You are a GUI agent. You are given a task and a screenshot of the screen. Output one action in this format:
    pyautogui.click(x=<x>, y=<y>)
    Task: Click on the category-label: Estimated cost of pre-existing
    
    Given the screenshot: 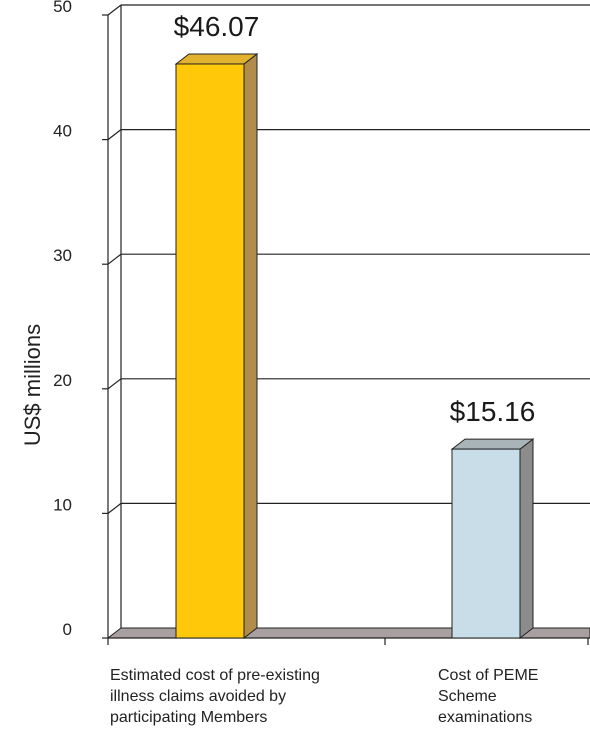 What is the action you would take?
    pyautogui.click(x=215, y=675)
    